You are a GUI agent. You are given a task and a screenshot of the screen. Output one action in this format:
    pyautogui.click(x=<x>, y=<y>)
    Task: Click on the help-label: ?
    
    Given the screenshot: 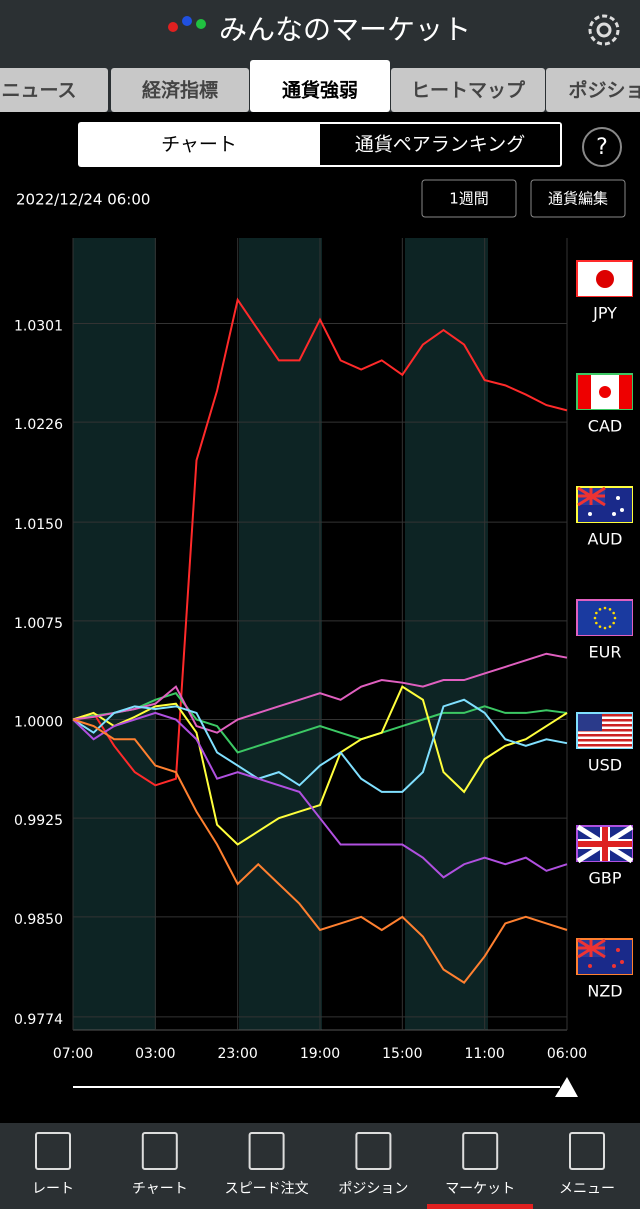 What is the action you would take?
    pyautogui.click(x=602, y=147)
    